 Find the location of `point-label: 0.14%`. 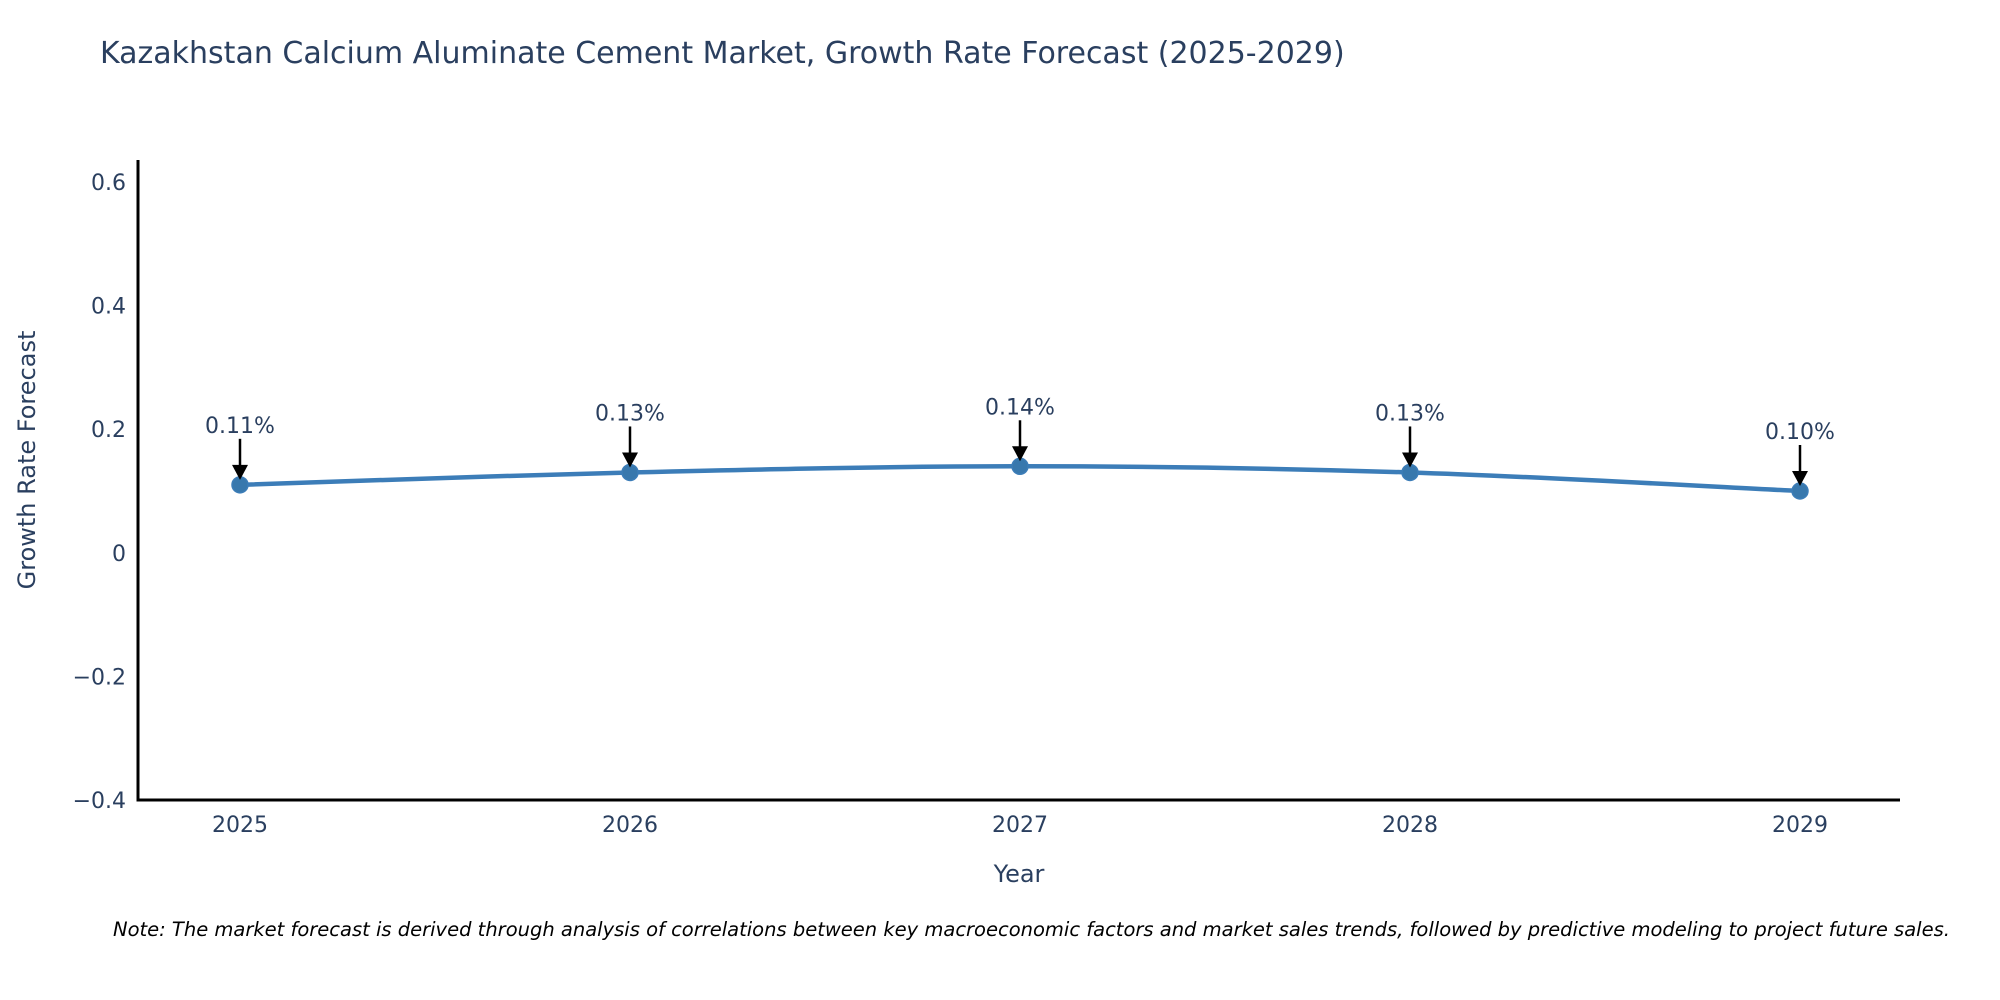

point-label: 0.14% is located at coordinates (1020, 407).